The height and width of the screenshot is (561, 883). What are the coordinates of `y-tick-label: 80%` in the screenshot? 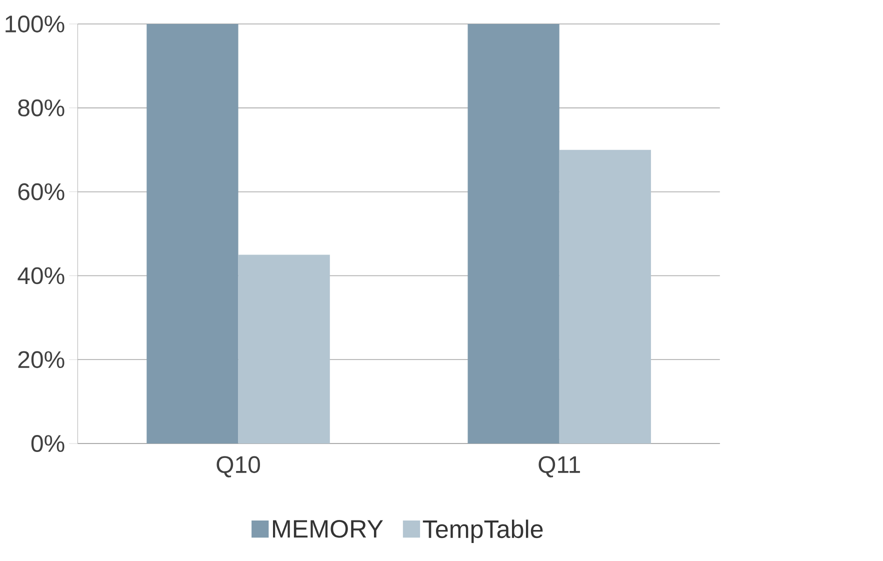 It's located at (41, 107).